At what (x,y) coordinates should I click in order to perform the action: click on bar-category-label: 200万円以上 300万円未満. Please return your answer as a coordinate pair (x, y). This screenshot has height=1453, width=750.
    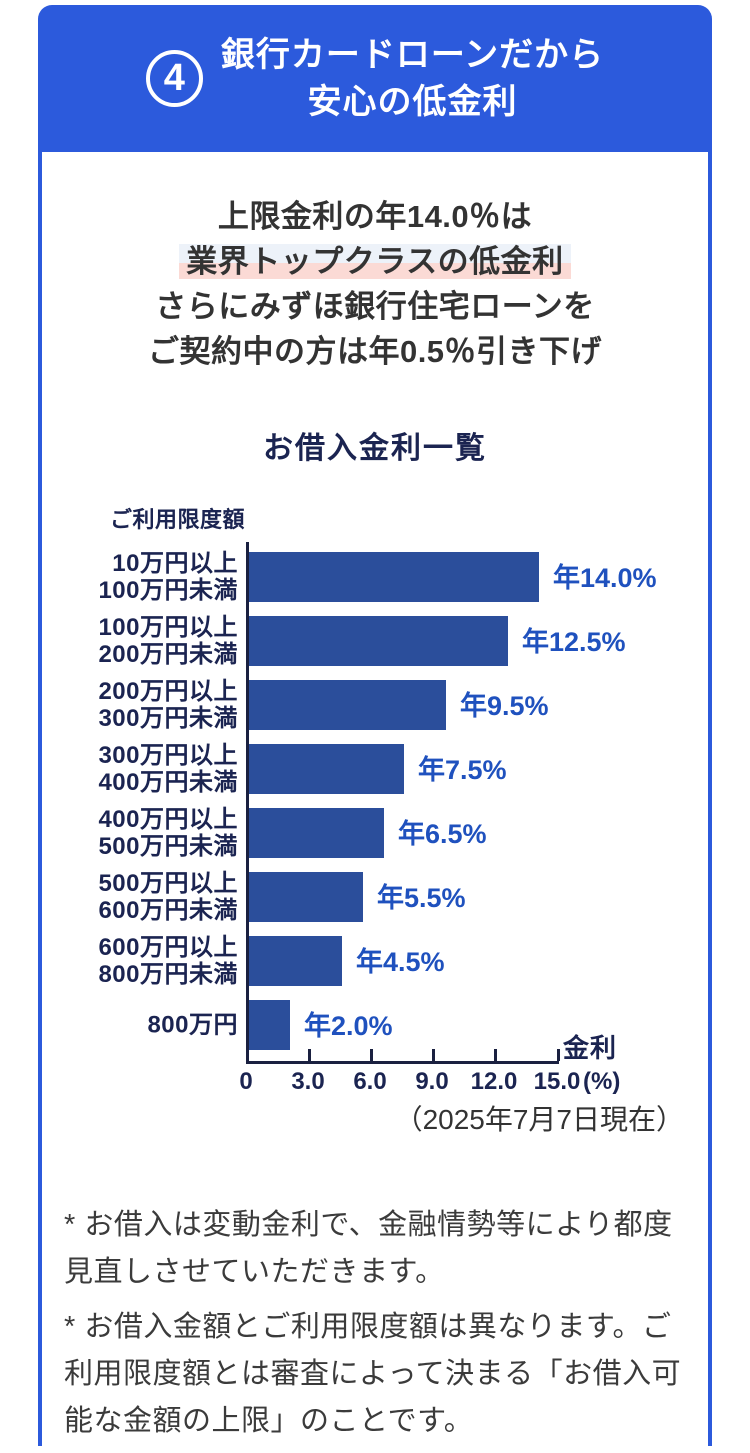
    Looking at the image, I should click on (168, 705).